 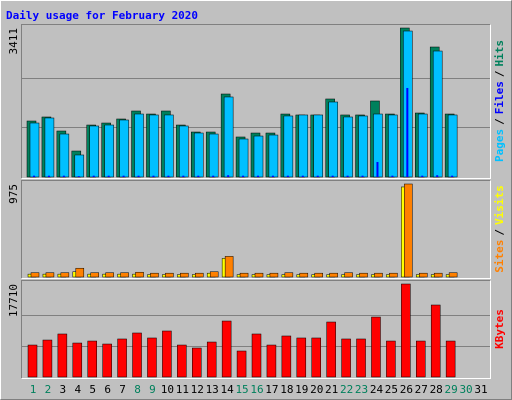 What do you see at coordinates (102, 15) in the screenshot?
I see `chart-title: Daily usage for February 2020` at bounding box center [102, 15].